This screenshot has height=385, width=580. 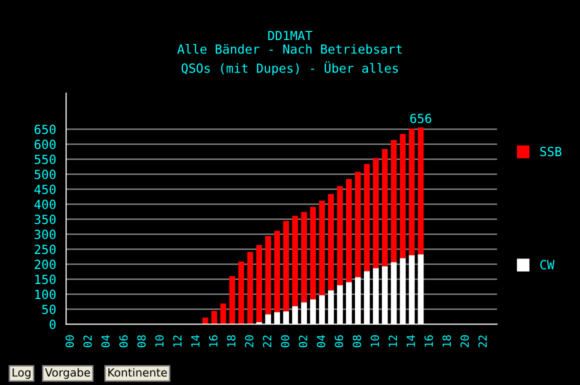 What do you see at coordinates (45, 249) in the screenshot?
I see `y-tick-label: 250` at bounding box center [45, 249].